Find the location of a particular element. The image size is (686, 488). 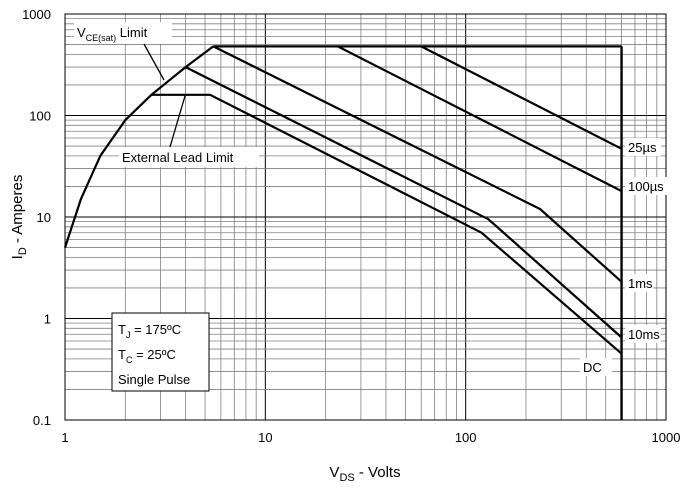

condition-tj-rest: = 175ºC is located at coordinates (155, 329).